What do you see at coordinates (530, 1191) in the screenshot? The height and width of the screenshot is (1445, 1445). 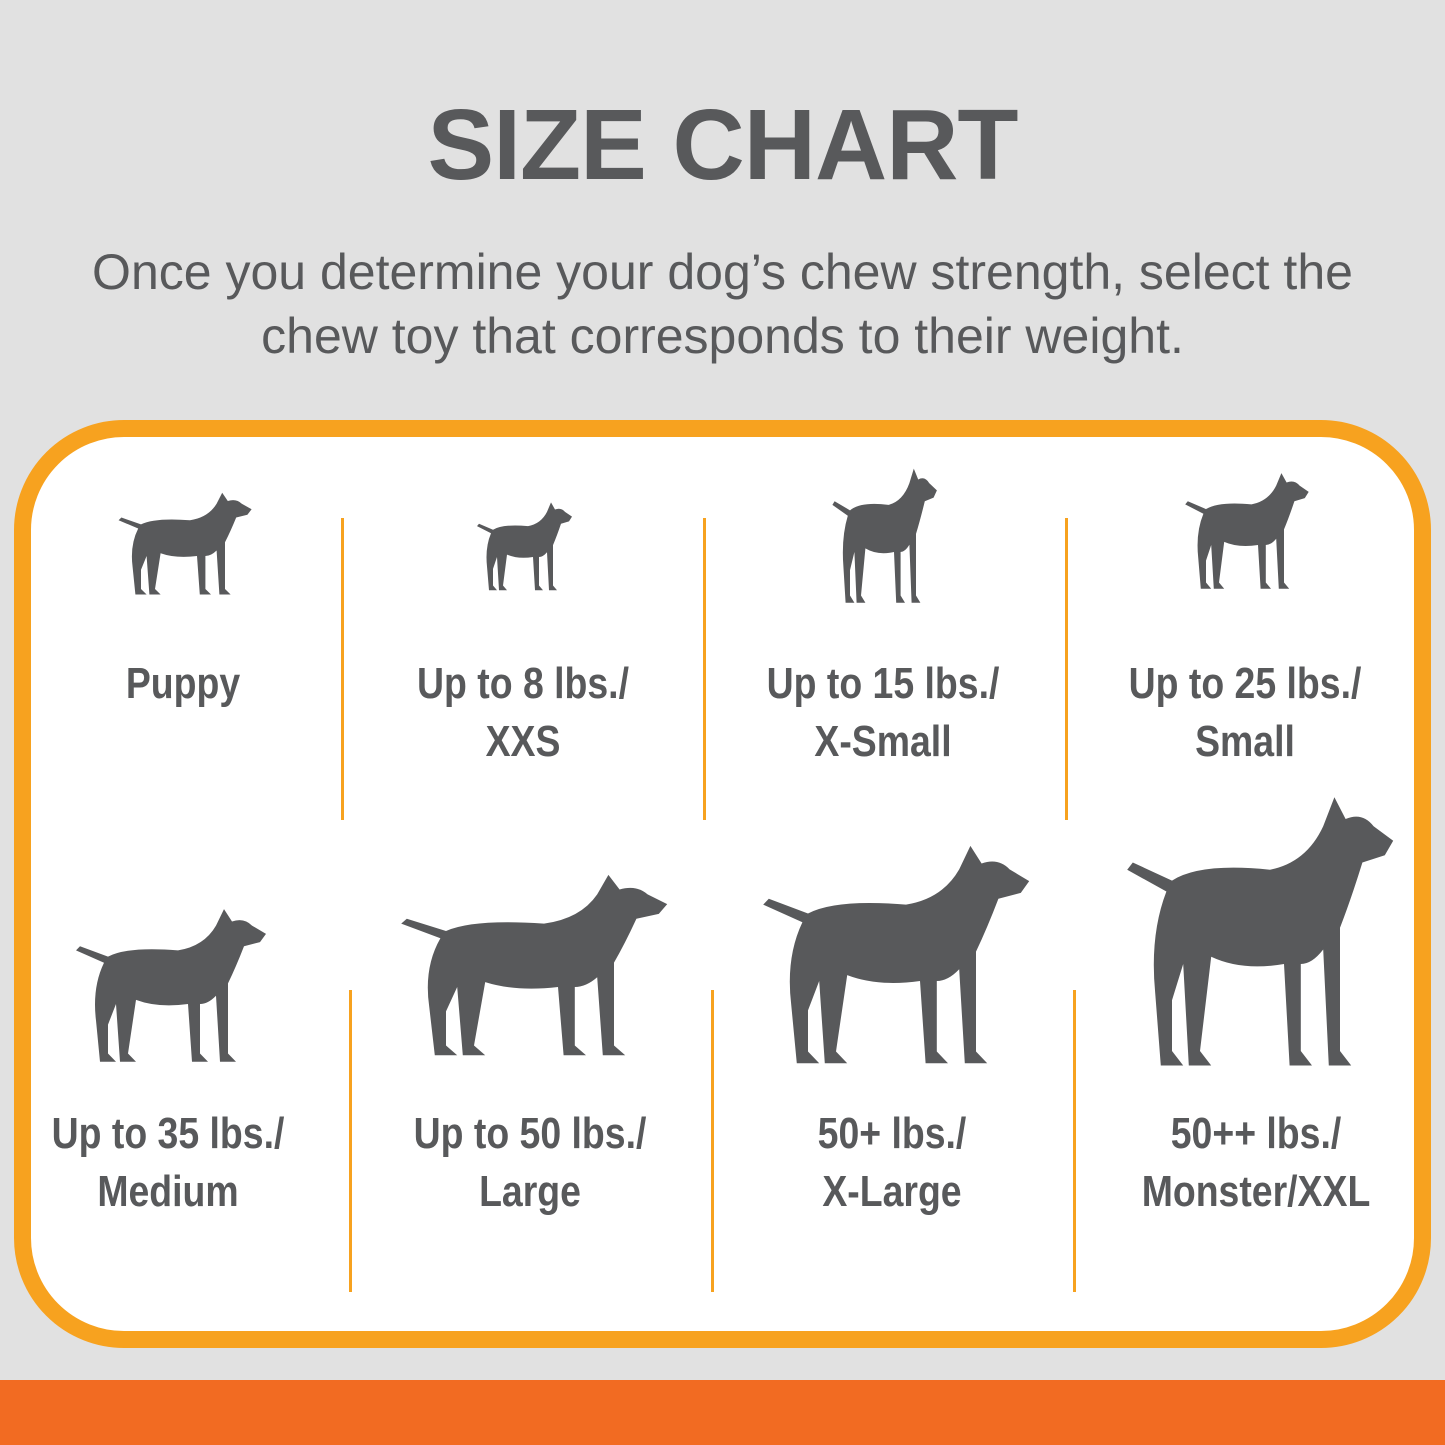 I see `size-label-line2: Large` at bounding box center [530, 1191].